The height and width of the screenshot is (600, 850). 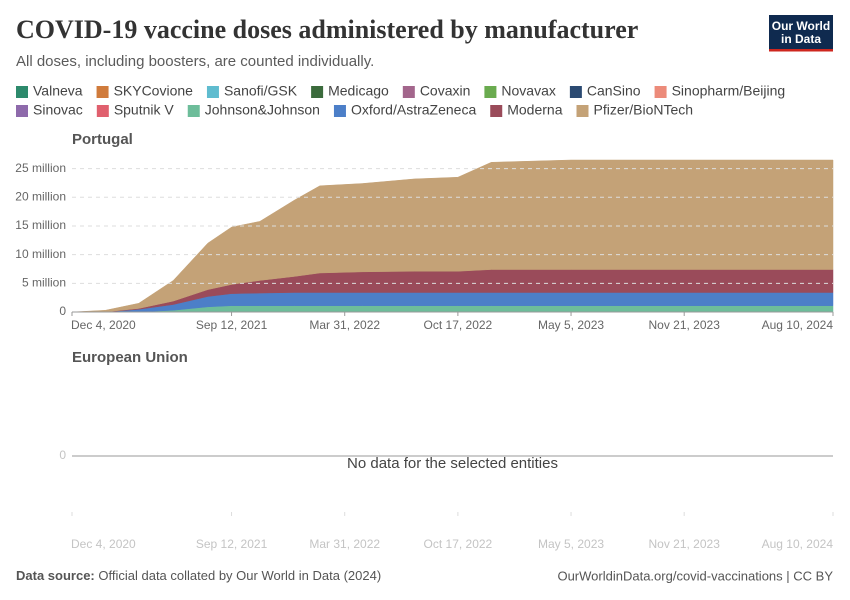 What do you see at coordinates (614, 91) in the screenshot?
I see `legend-label: CanSino` at bounding box center [614, 91].